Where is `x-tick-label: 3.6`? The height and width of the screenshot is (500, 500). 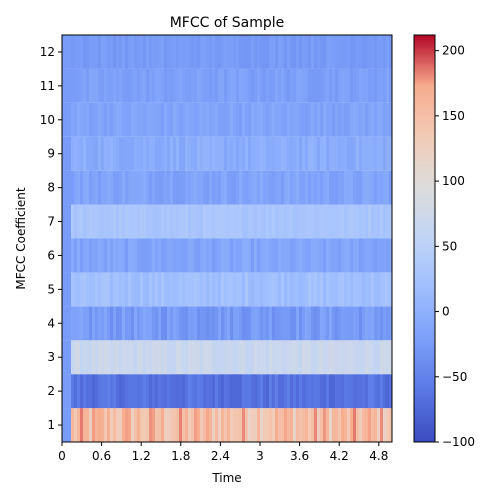
x-tick-label: 3.6 is located at coordinates (299, 456).